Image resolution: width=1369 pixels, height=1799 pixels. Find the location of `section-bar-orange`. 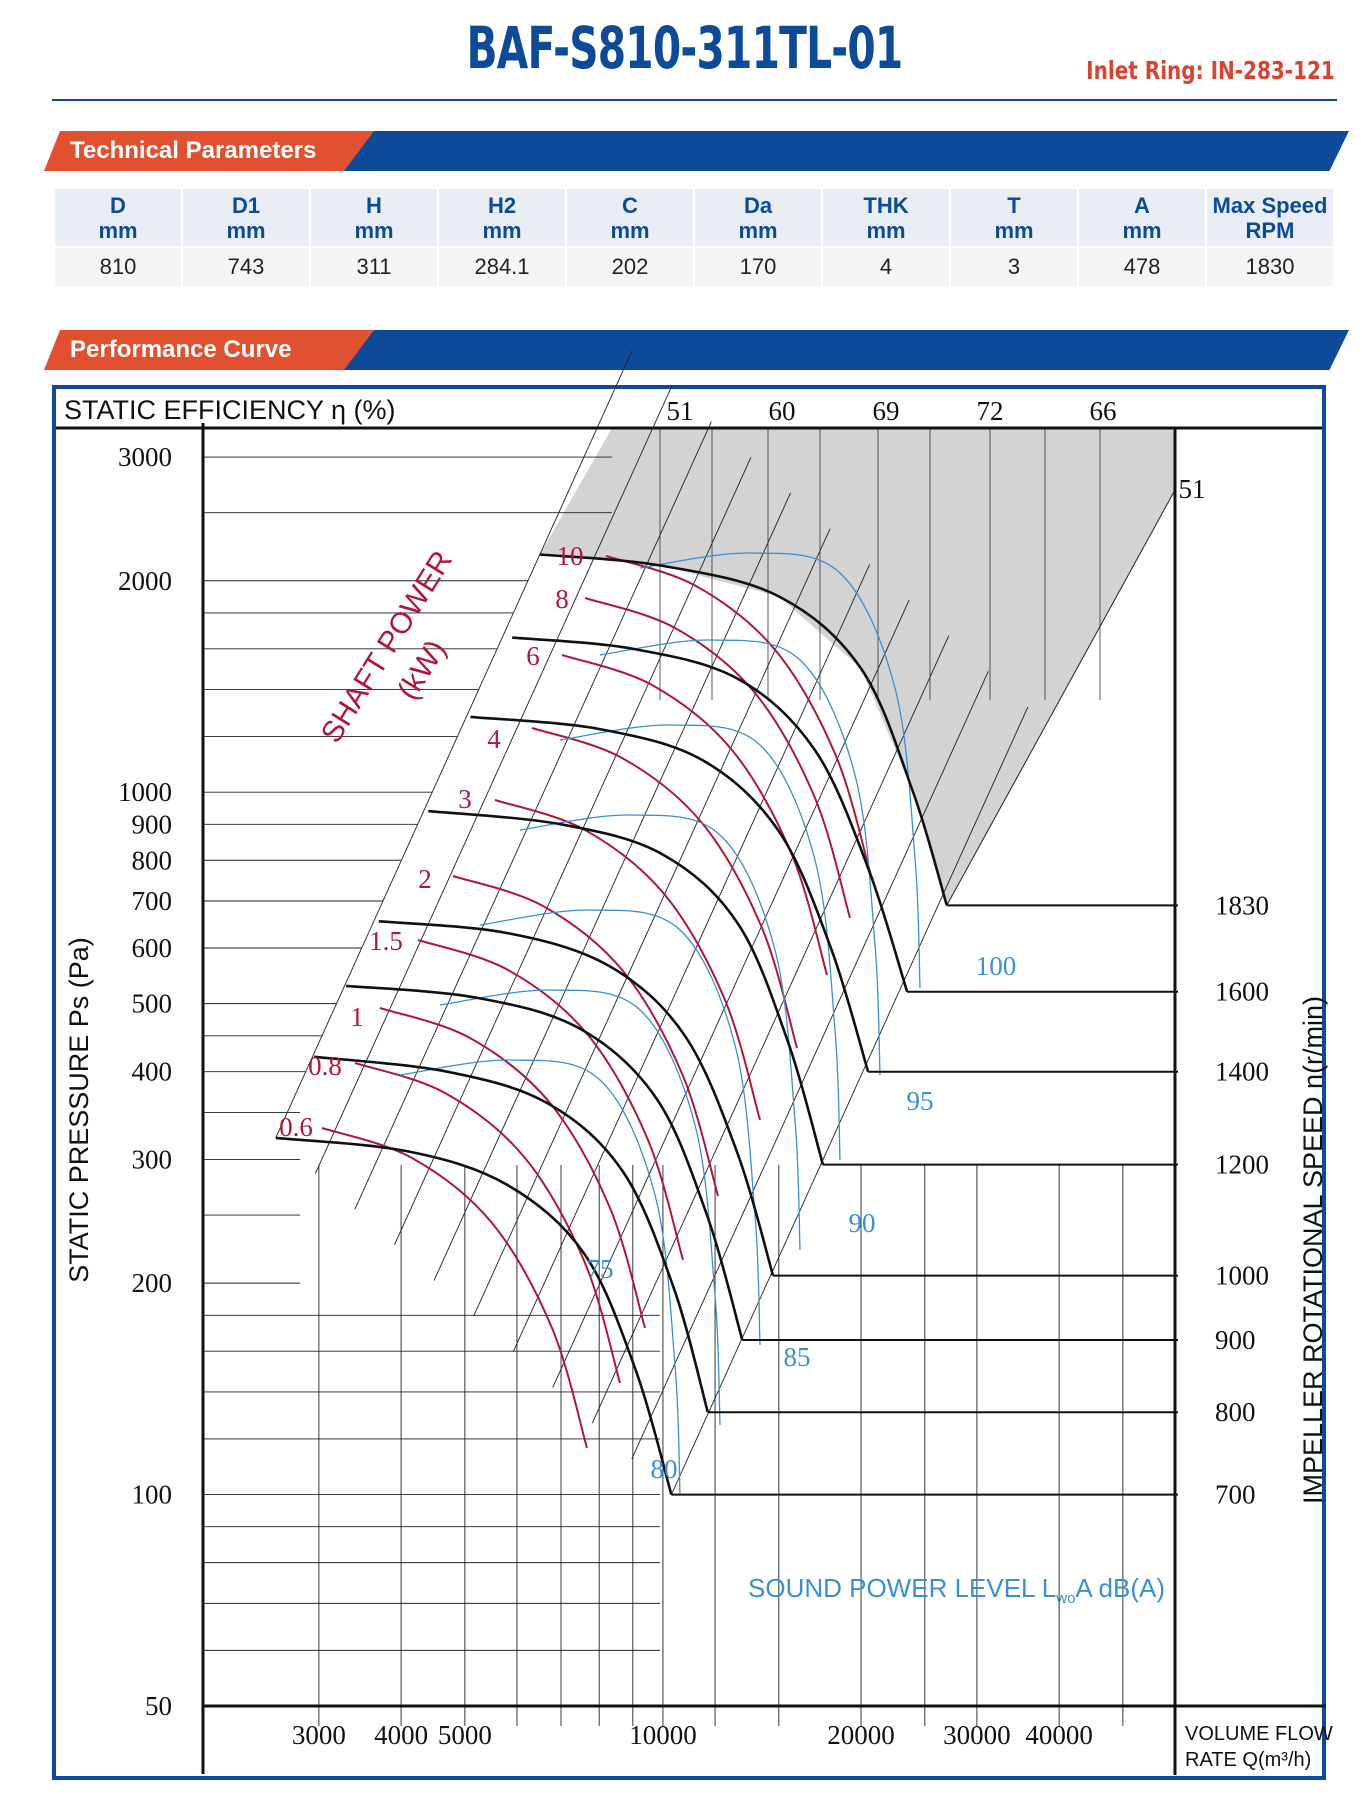

section-bar-orange is located at coordinates (209, 350).